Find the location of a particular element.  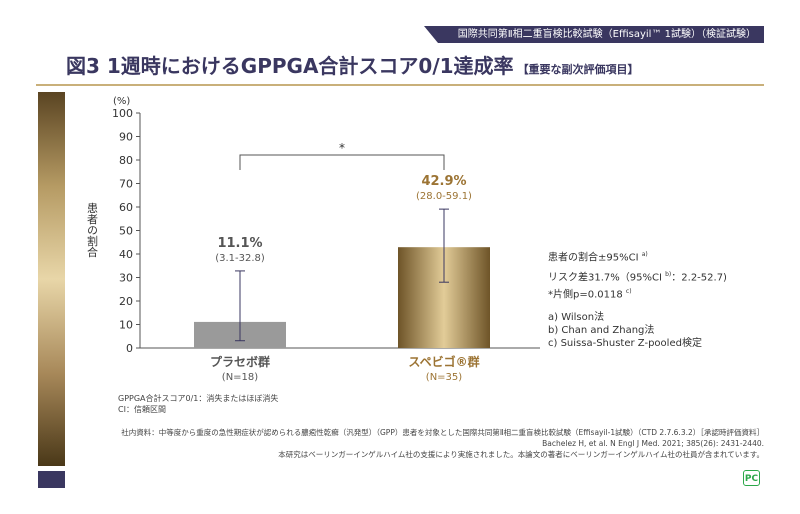

category-n: (N=18) is located at coordinates (240, 377).